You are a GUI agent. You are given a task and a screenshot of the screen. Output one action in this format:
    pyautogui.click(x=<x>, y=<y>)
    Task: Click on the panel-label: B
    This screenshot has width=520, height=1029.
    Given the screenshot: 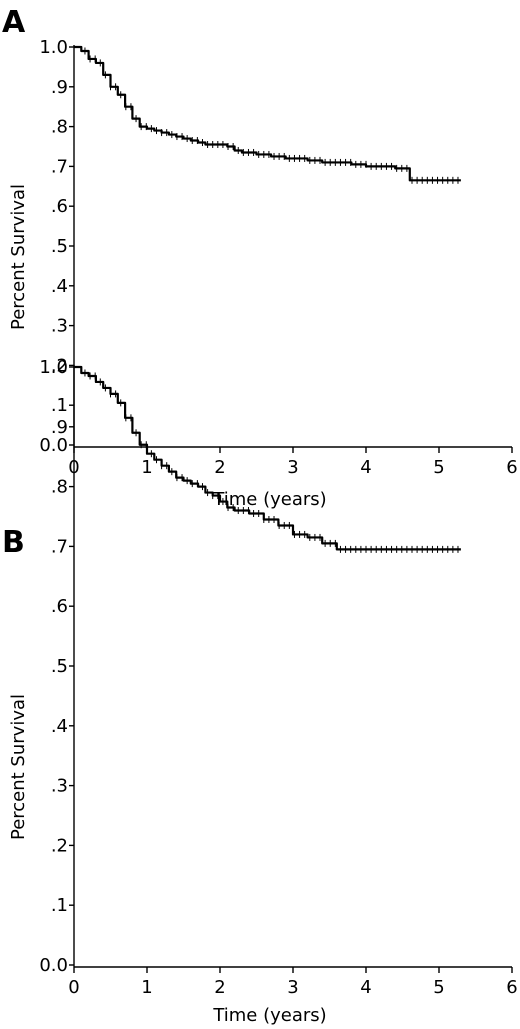 What is the action you would take?
    pyautogui.click(x=13, y=542)
    